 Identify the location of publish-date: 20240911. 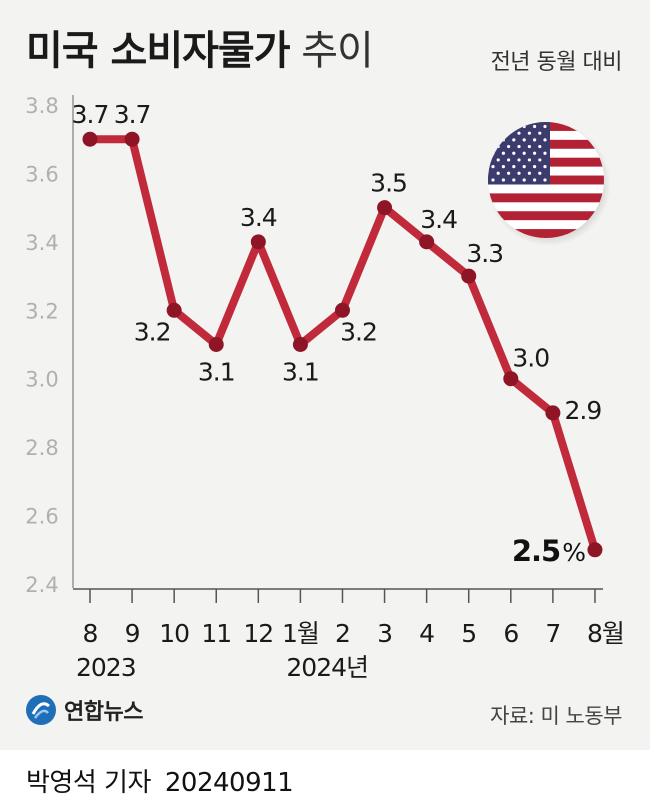
(229, 783).